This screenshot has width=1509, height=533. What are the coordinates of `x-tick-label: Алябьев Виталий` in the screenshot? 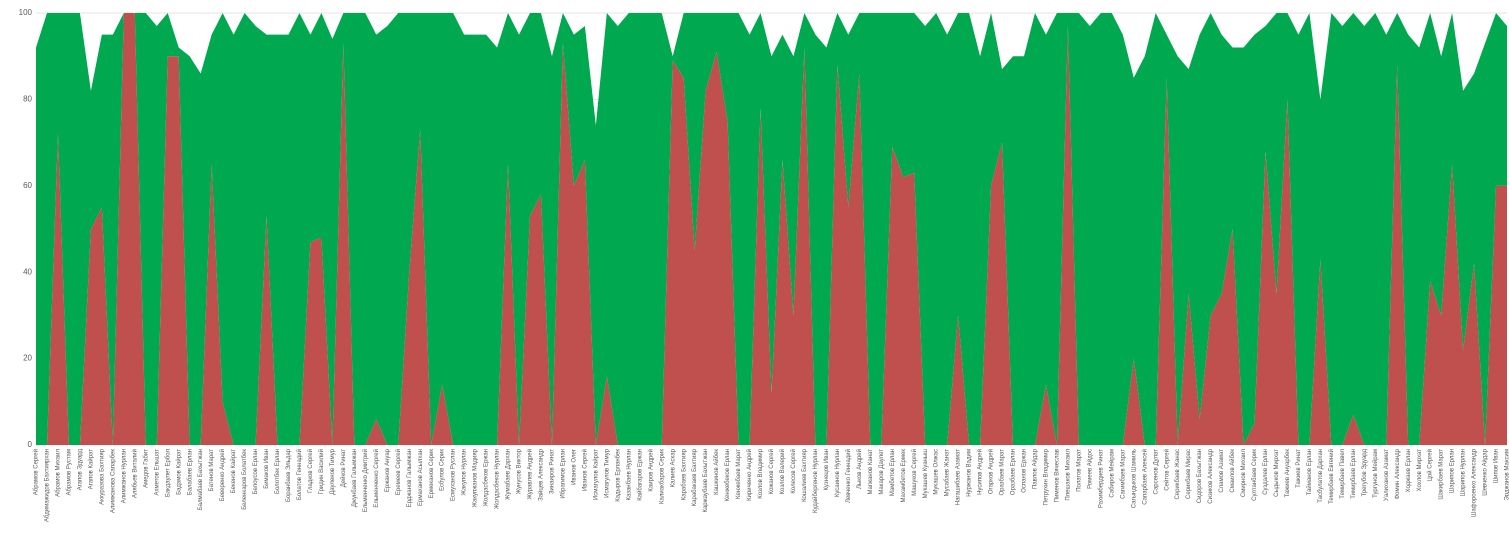 It's located at (134, 473).